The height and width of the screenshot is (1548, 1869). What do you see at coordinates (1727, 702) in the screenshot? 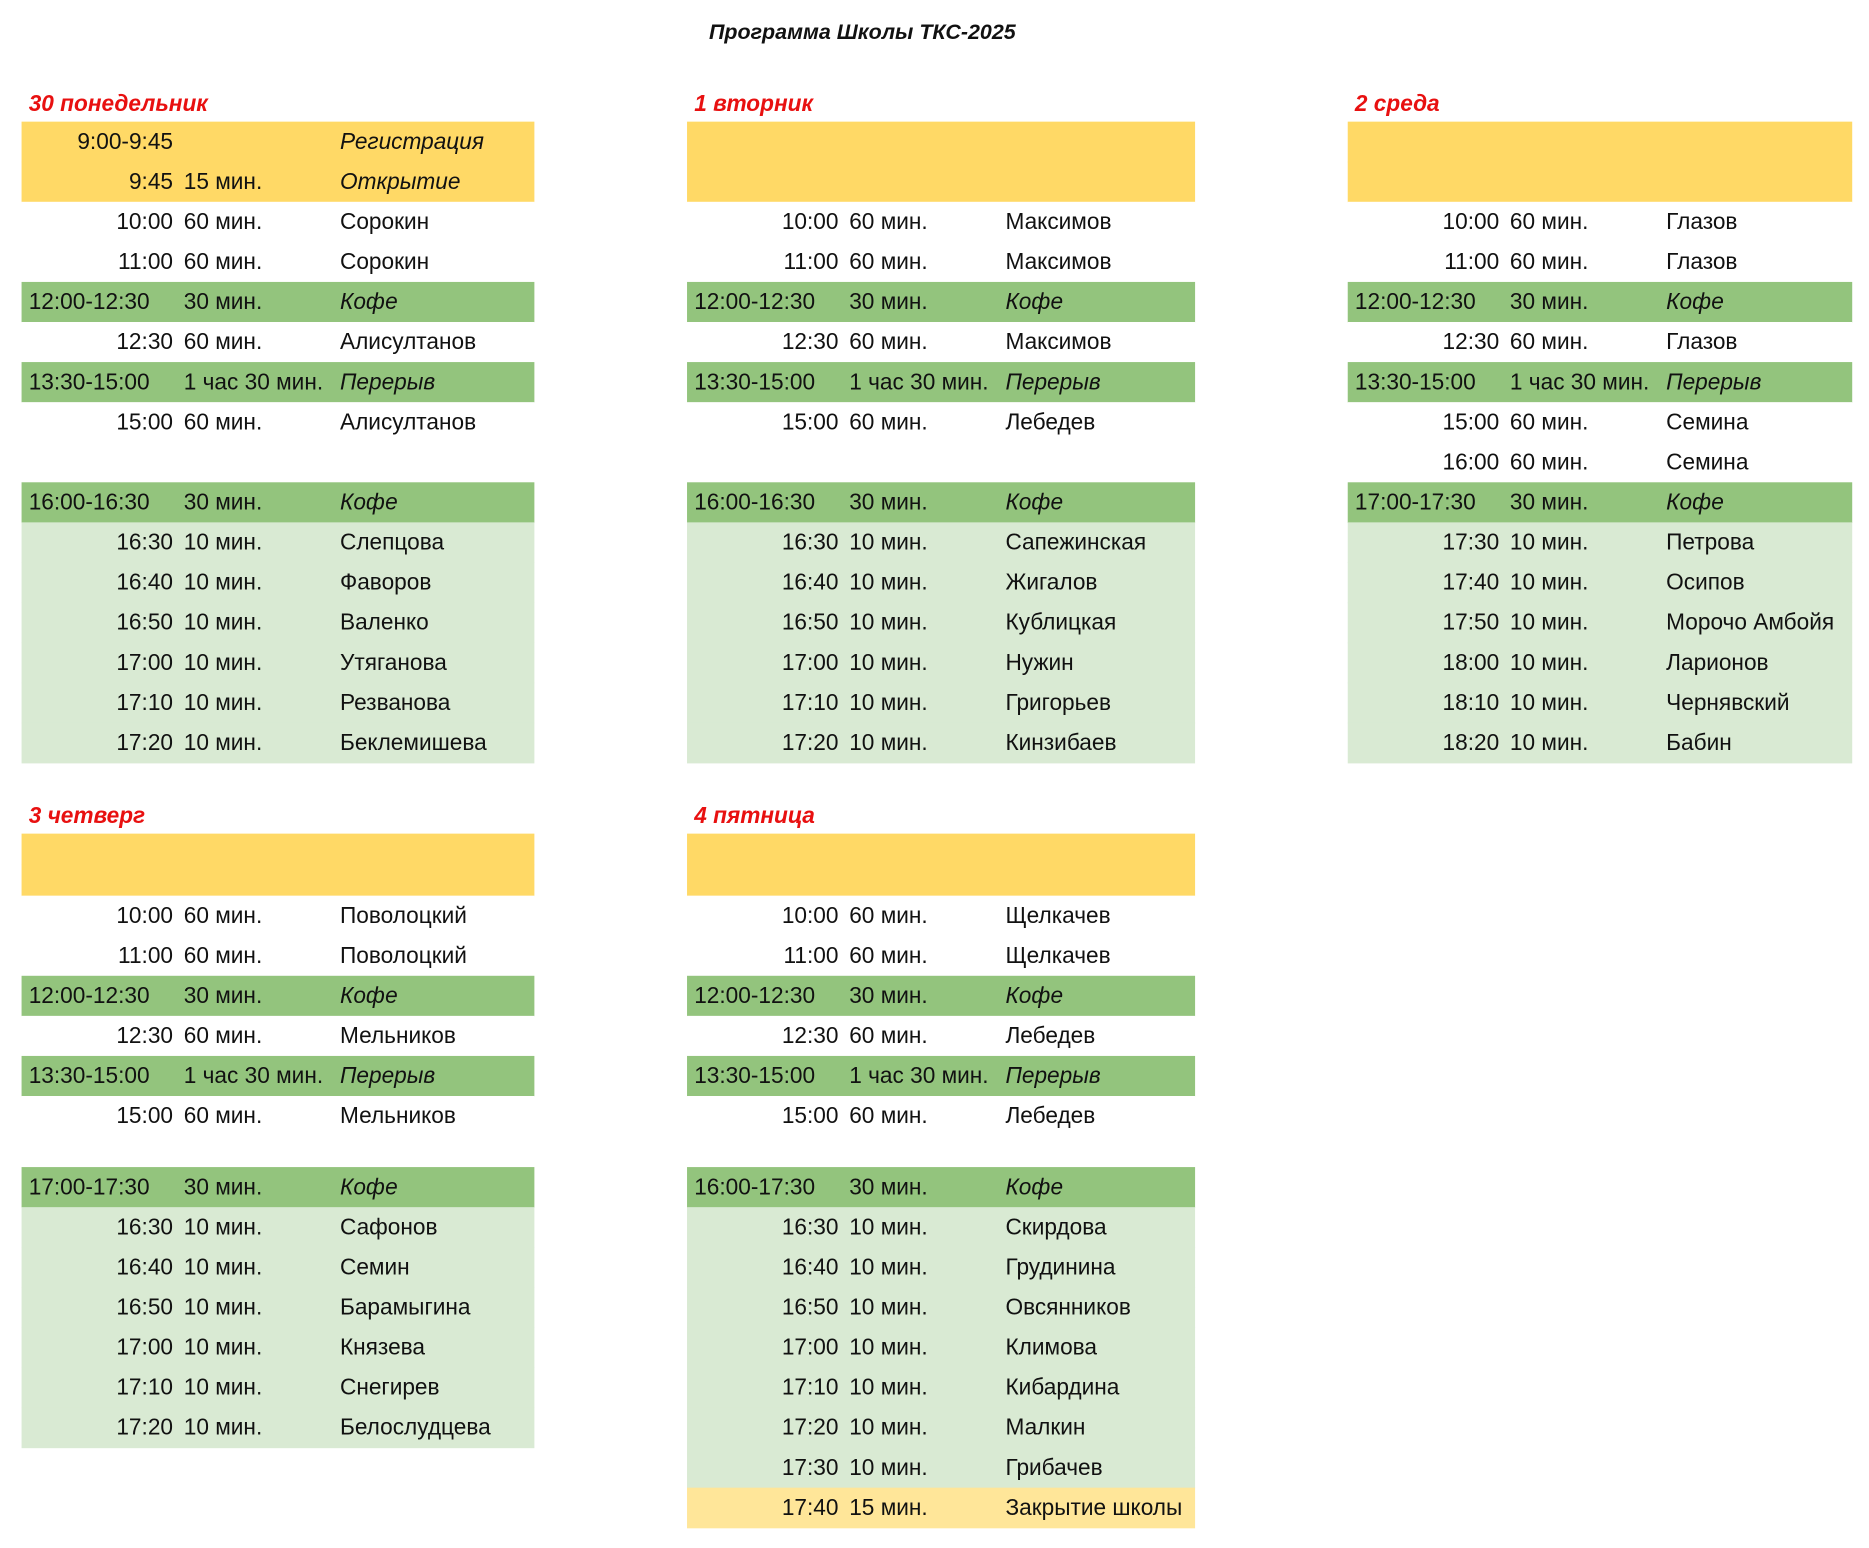
I see `name: Чернявский` at bounding box center [1727, 702].